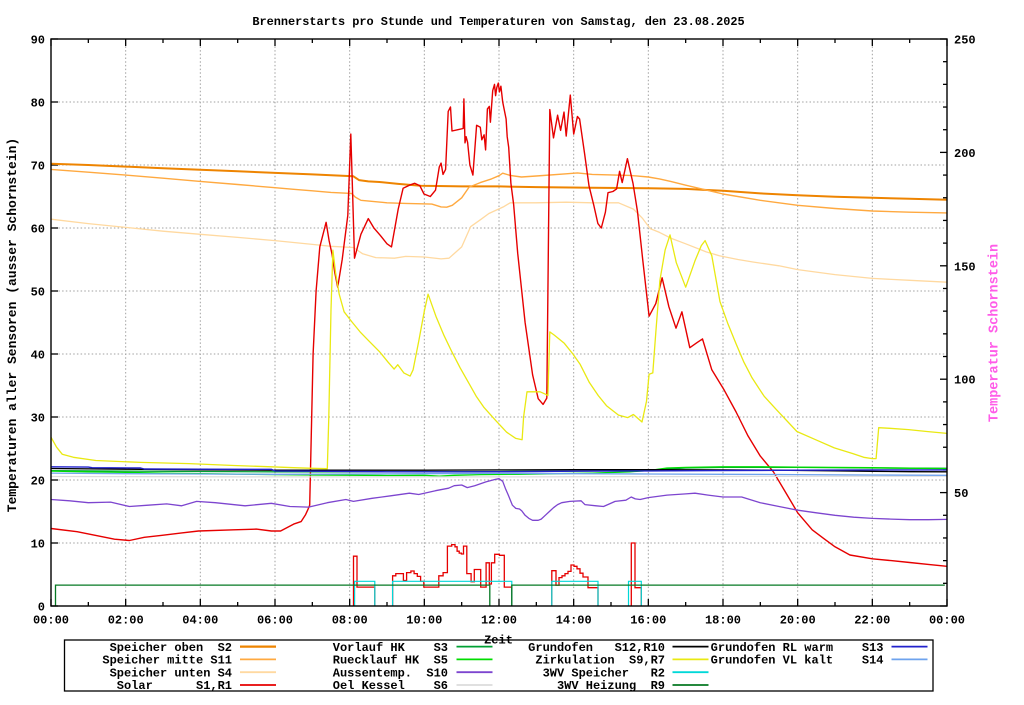 The height and width of the screenshot is (705, 1024). Describe the element at coordinates (200, 621) in the screenshot. I see `svg-text: 04:00` at that location.